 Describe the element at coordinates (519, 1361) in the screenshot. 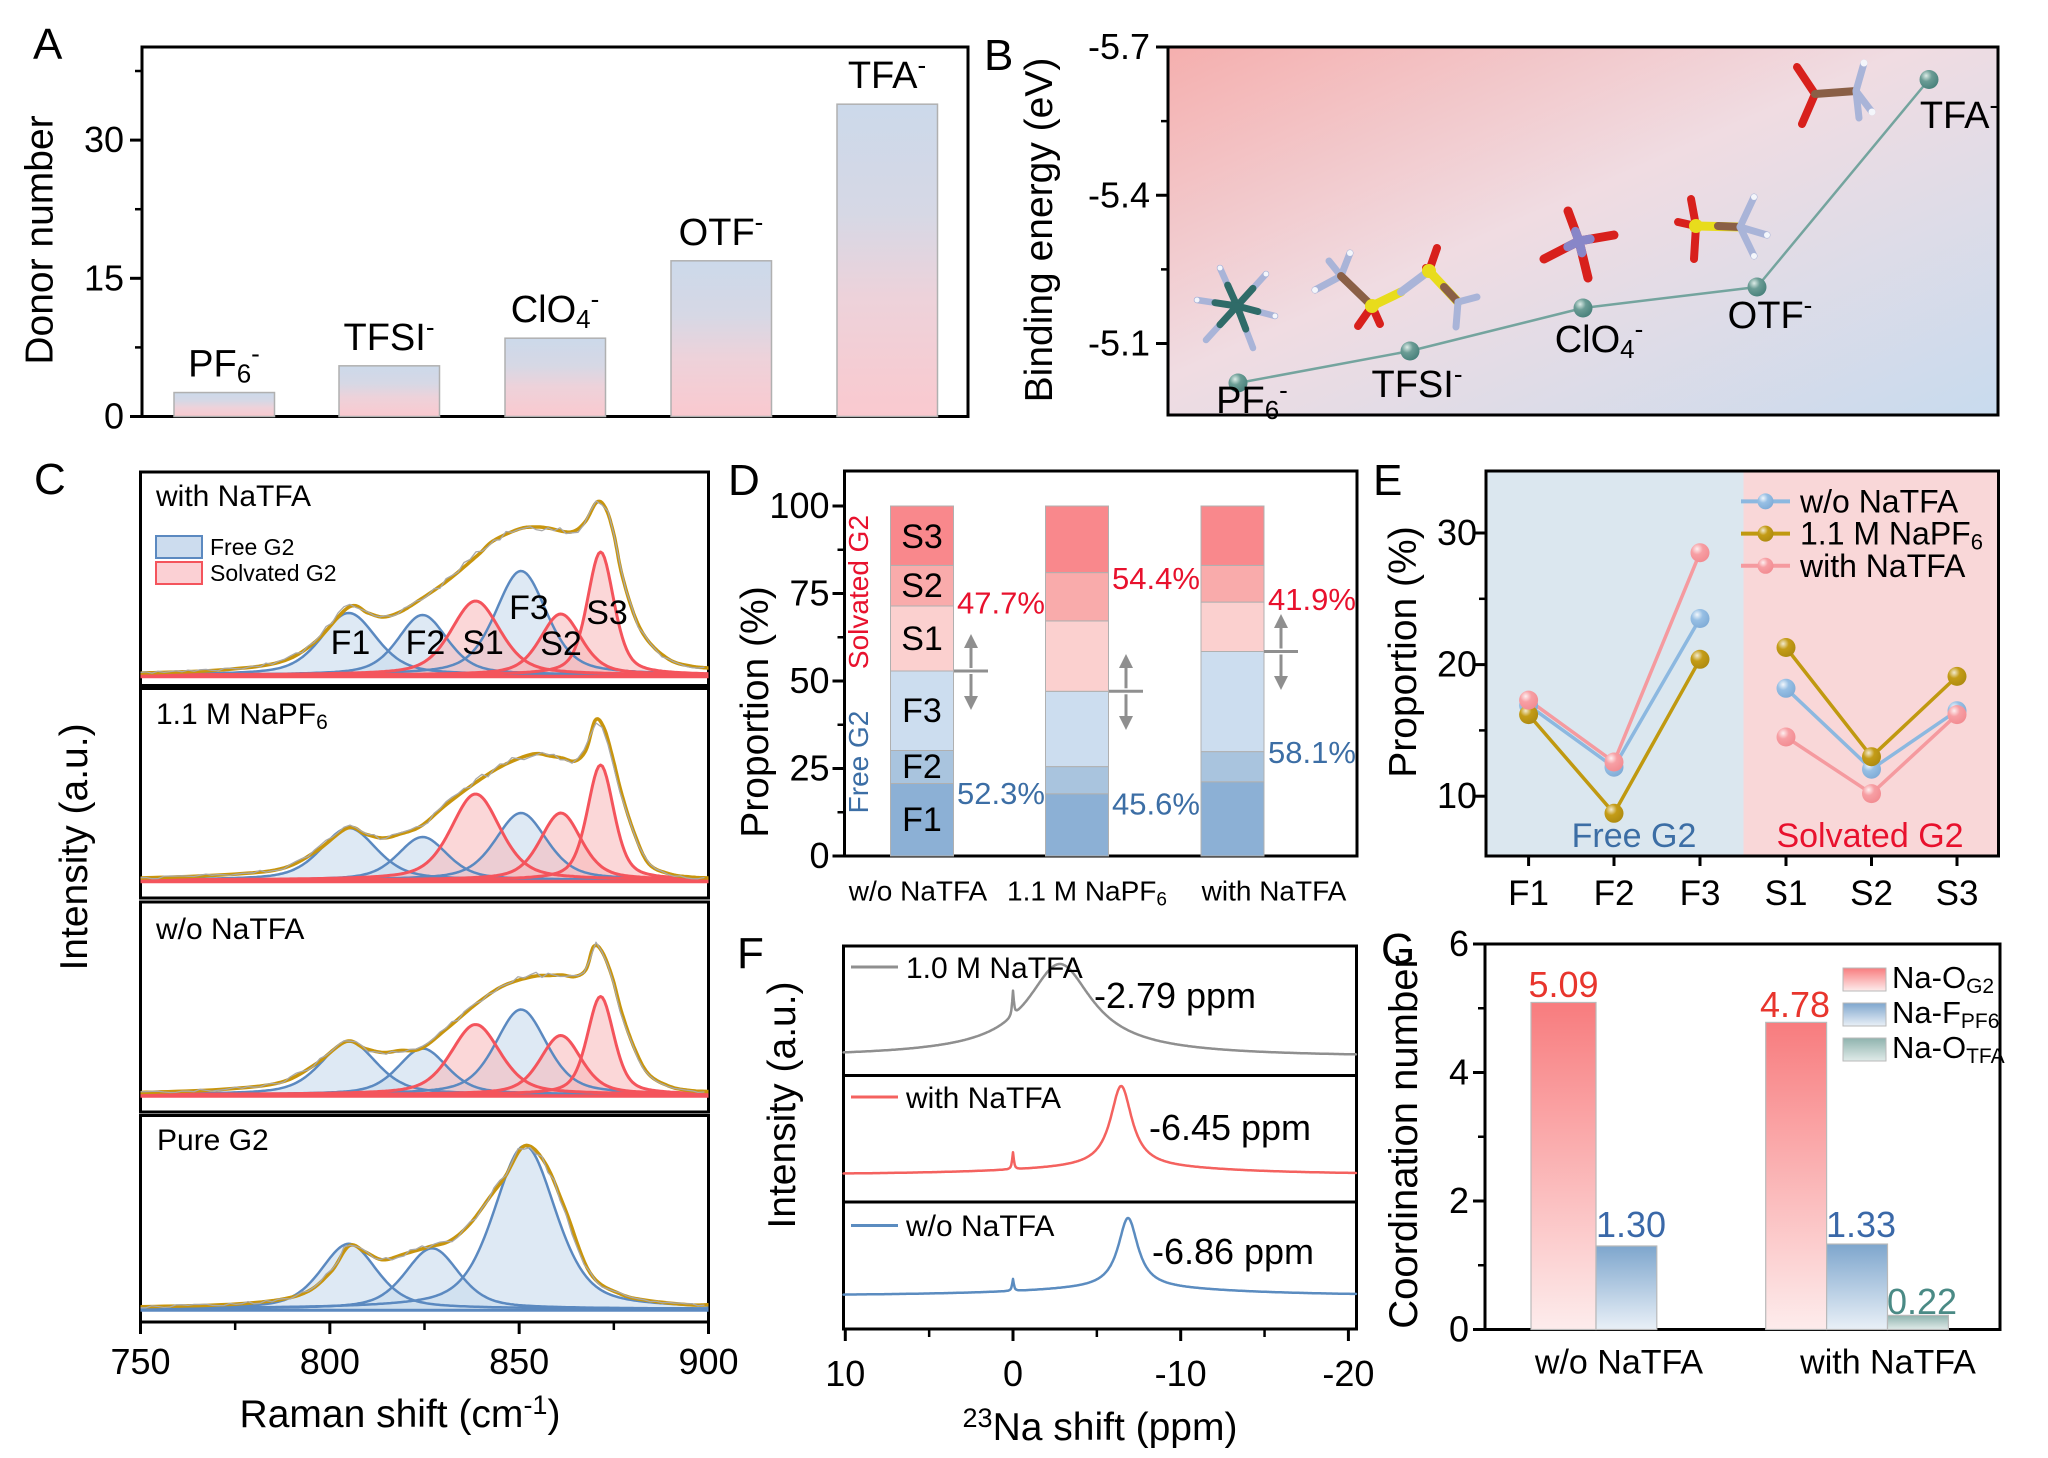

I see `svg-text: 850` at that location.